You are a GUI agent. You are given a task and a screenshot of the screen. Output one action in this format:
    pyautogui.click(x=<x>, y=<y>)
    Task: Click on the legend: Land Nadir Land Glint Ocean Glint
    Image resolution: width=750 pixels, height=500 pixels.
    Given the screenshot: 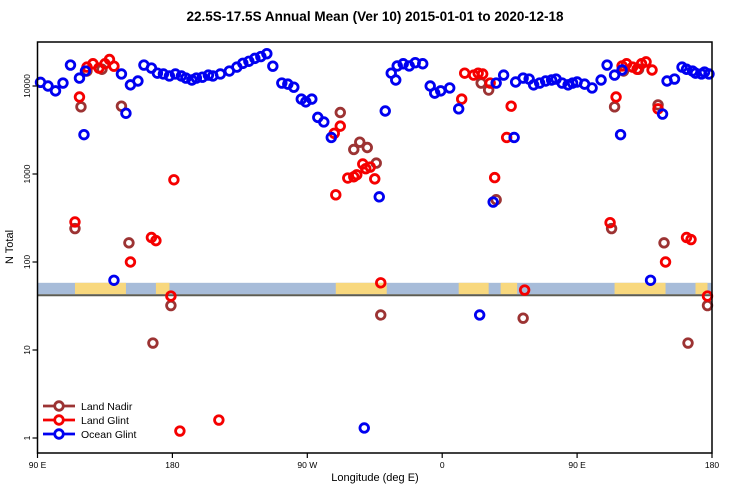 What is the action you would take?
    pyautogui.click(x=90, y=420)
    